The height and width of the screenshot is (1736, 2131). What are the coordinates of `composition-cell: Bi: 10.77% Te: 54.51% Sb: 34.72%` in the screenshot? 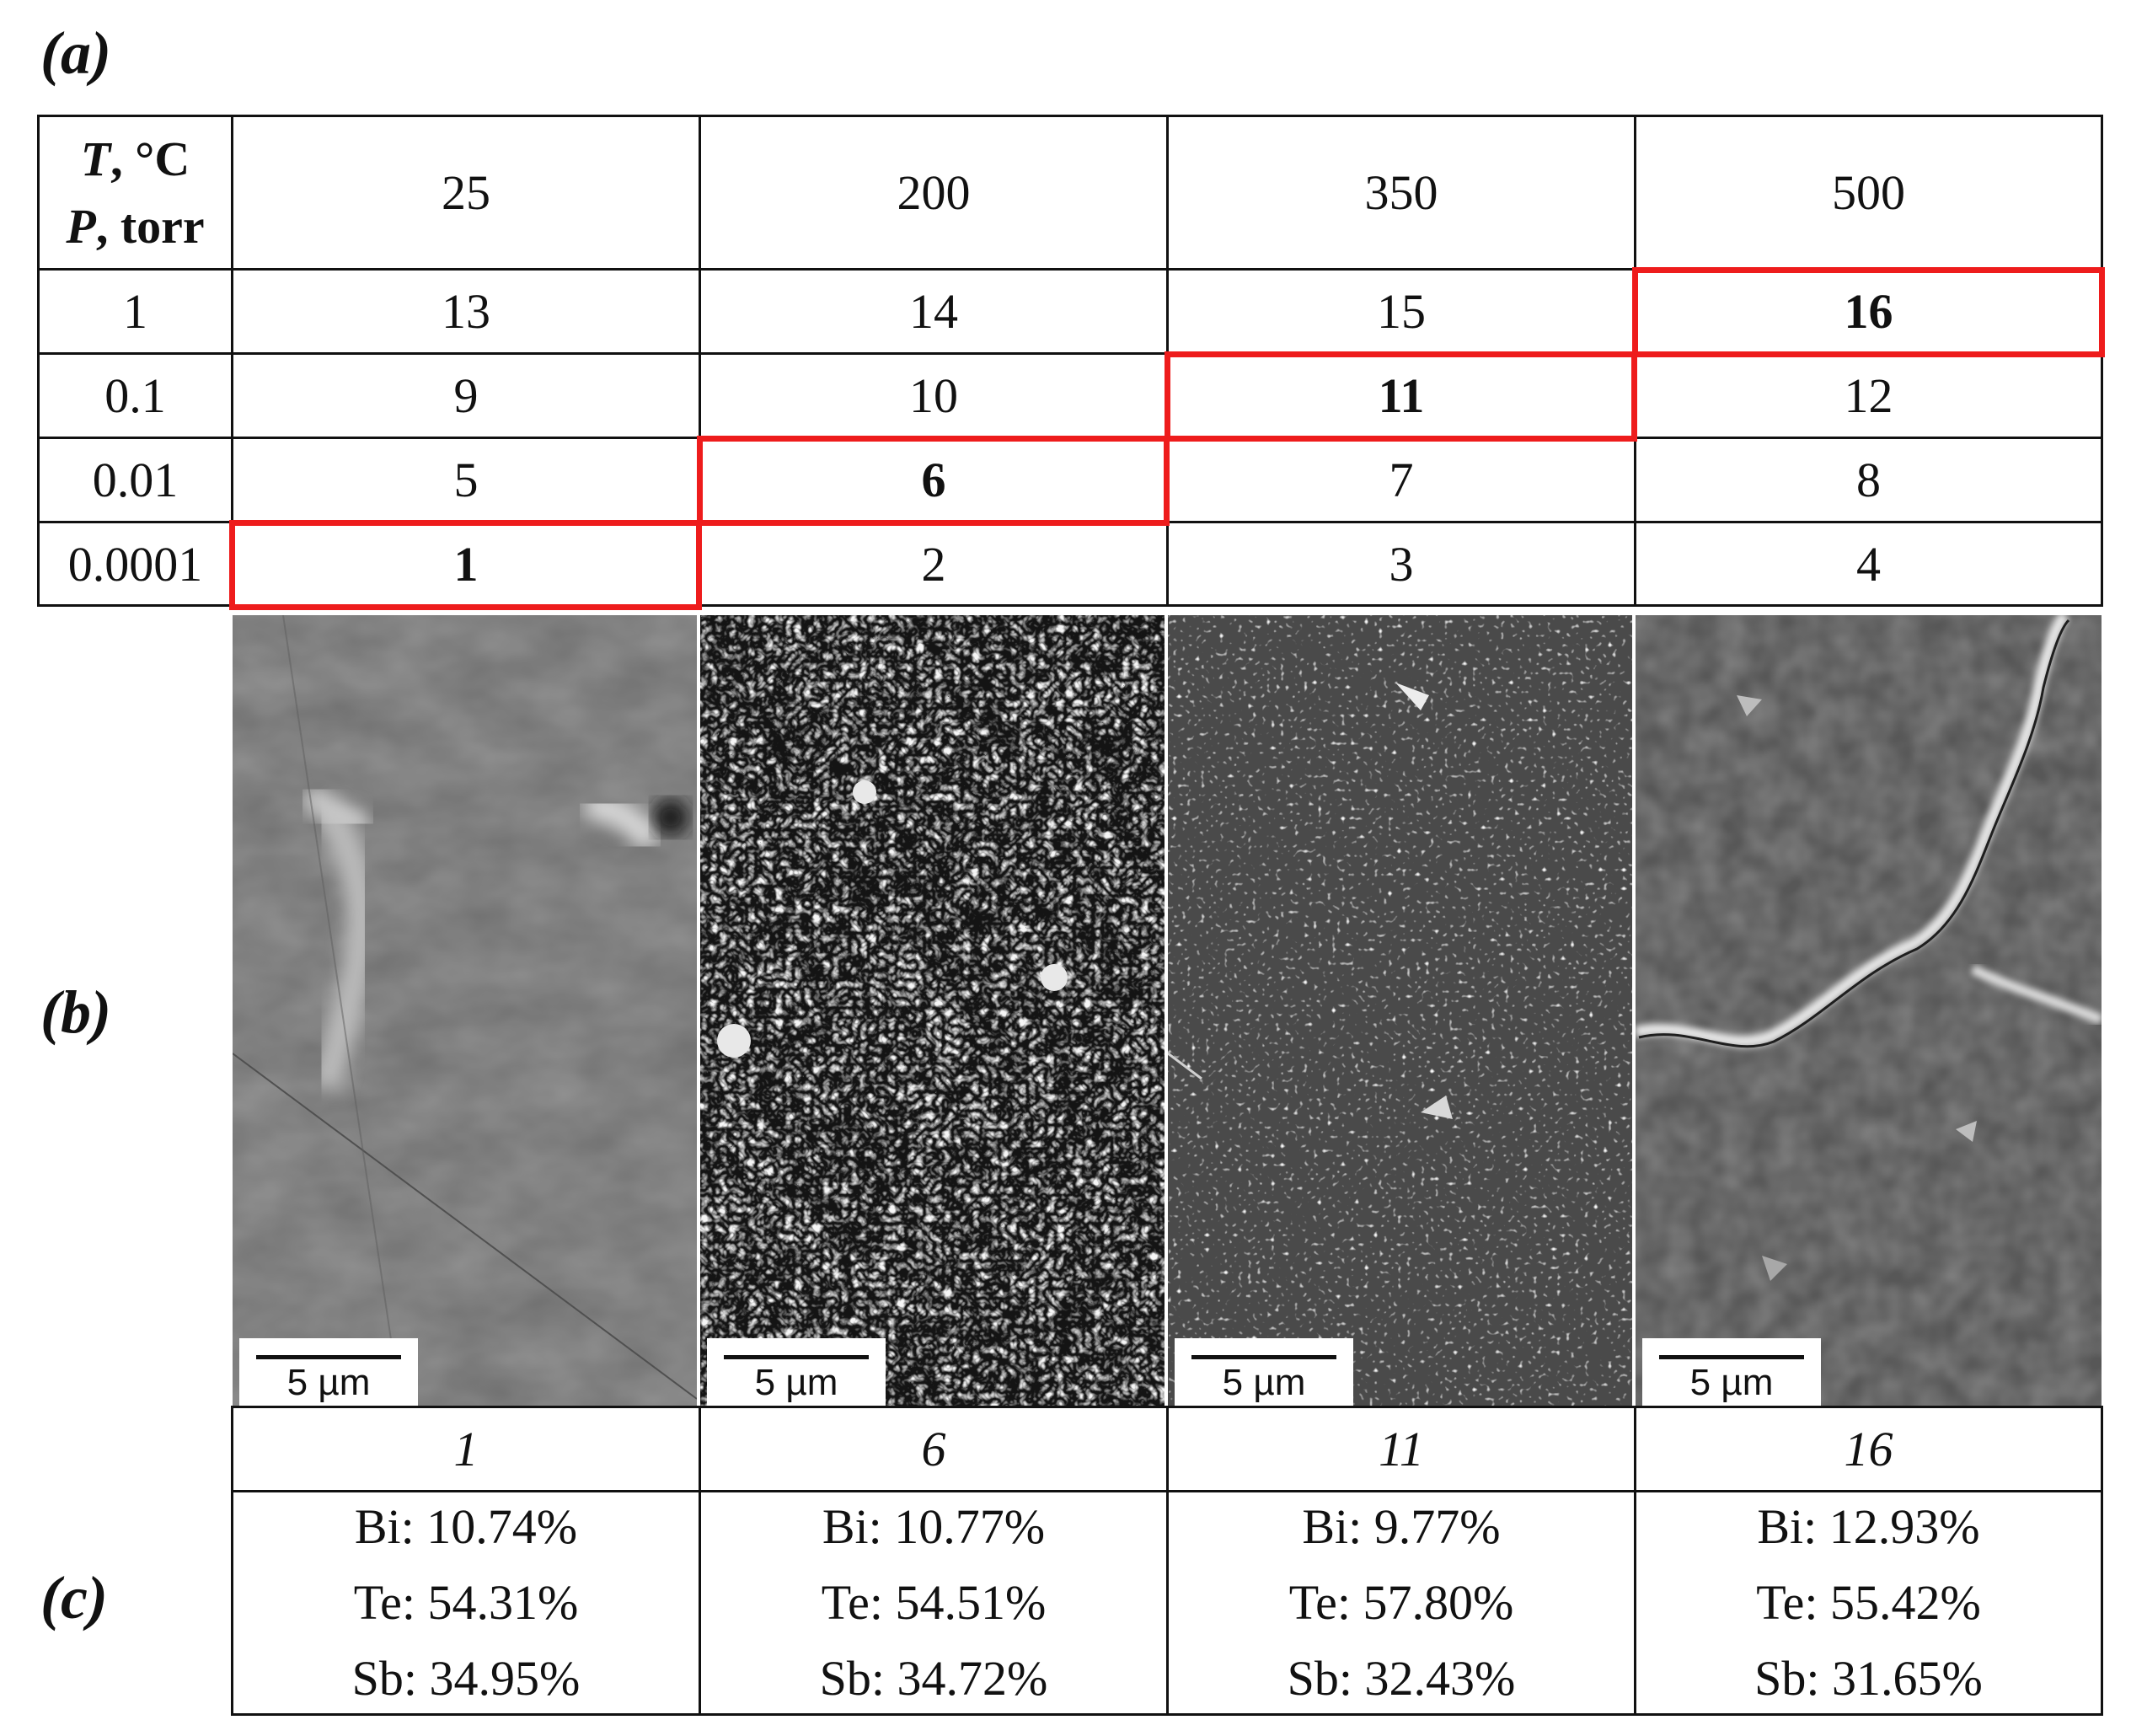 It's located at (934, 1603).